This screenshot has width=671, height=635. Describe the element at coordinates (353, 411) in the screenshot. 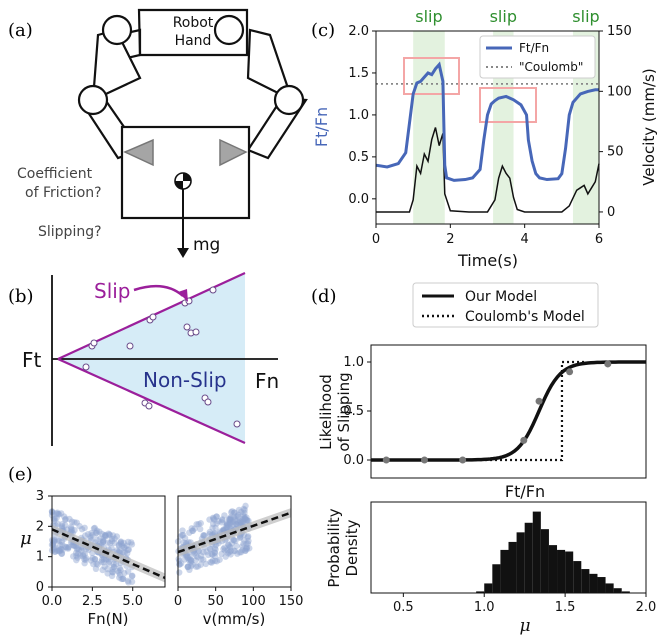

I see `y-tick-label: 0.5` at that location.